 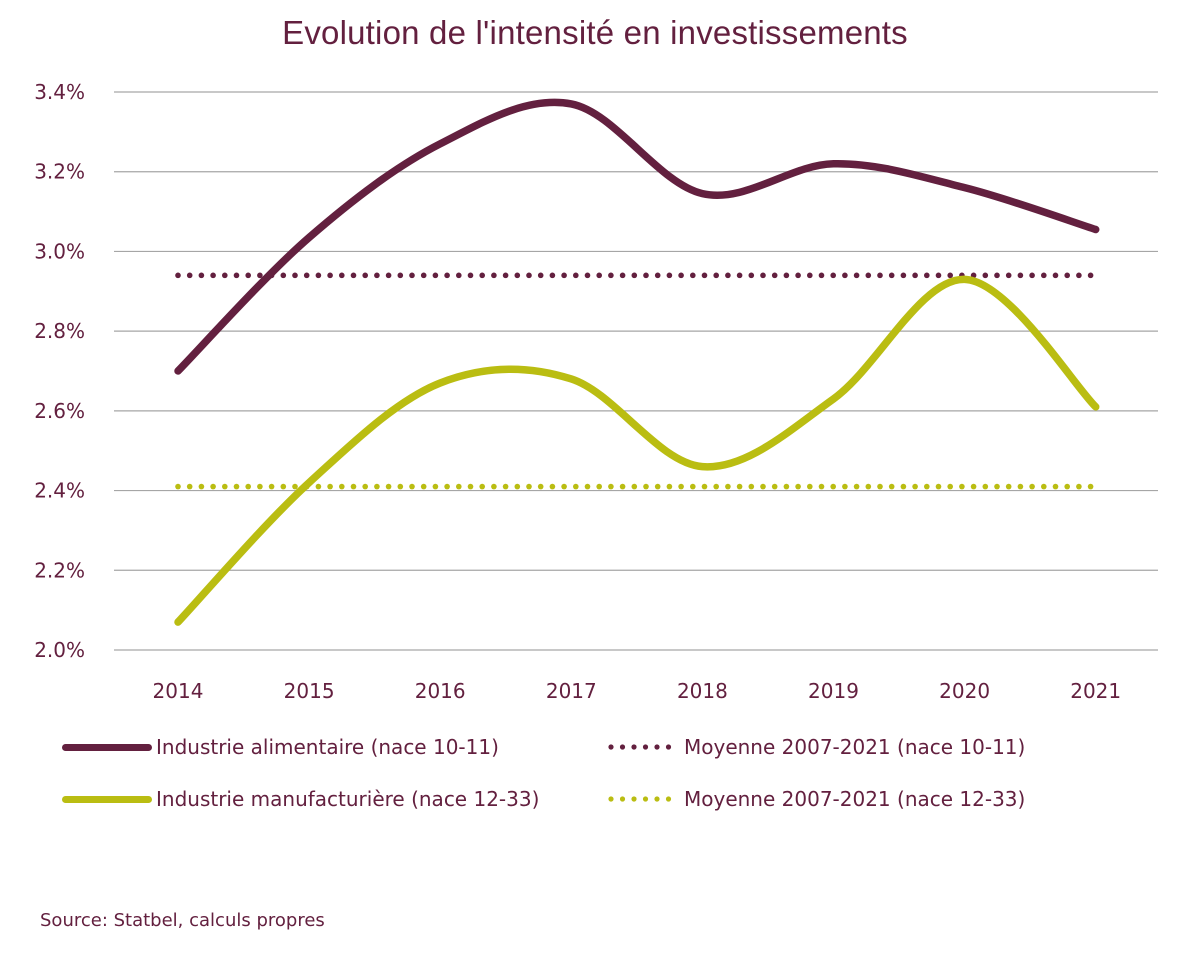 I want to click on x-tick-label: 2015, so click(x=309, y=691).